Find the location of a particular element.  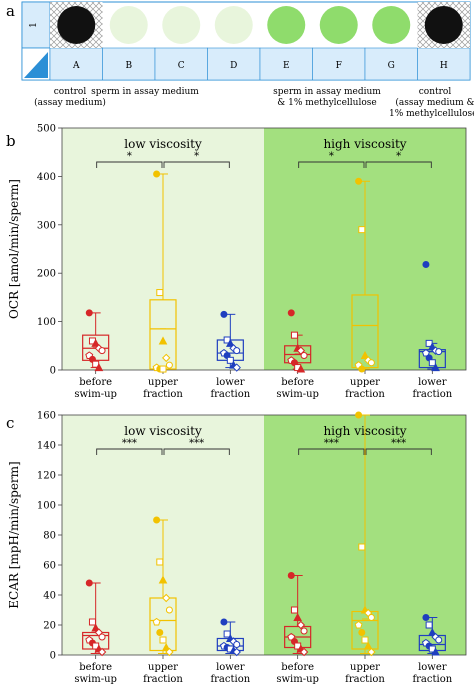

y-tick-label: 40 is located at coordinates (49, 596).